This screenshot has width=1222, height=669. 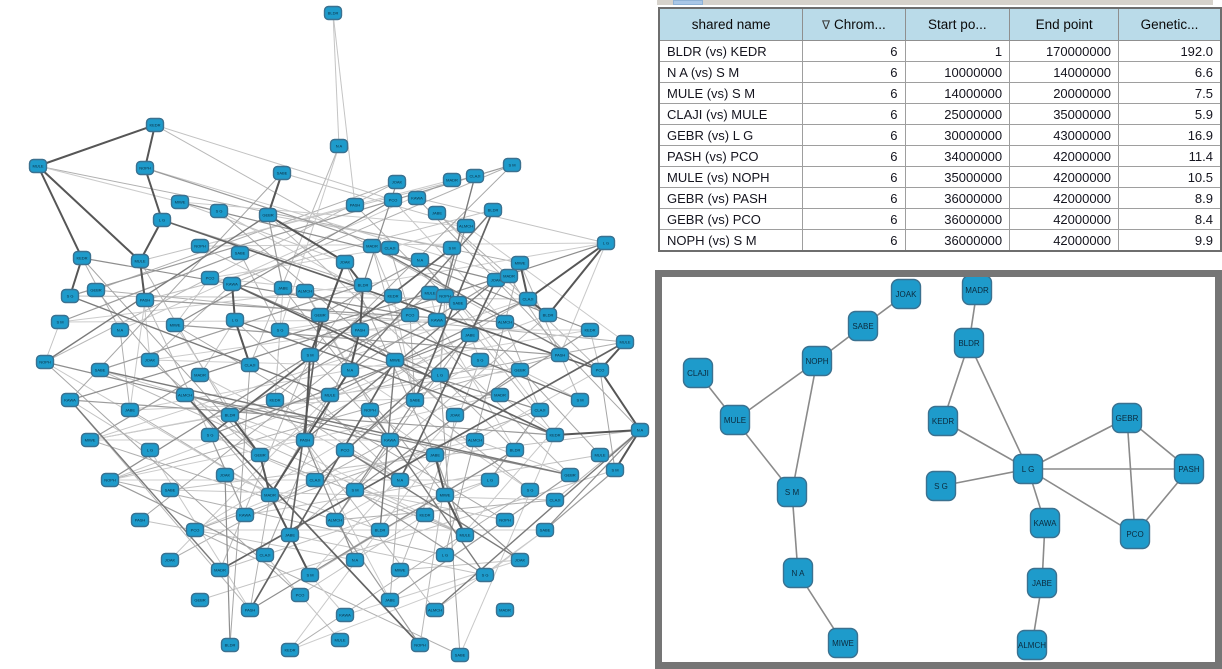 I want to click on network-node: N A, so click(x=350, y=370).